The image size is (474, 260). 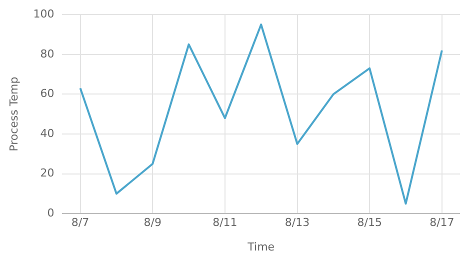 What do you see at coordinates (260, 247) in the screenshot?
I see `x-axis-title: Time` at bounding box center [260, 247].